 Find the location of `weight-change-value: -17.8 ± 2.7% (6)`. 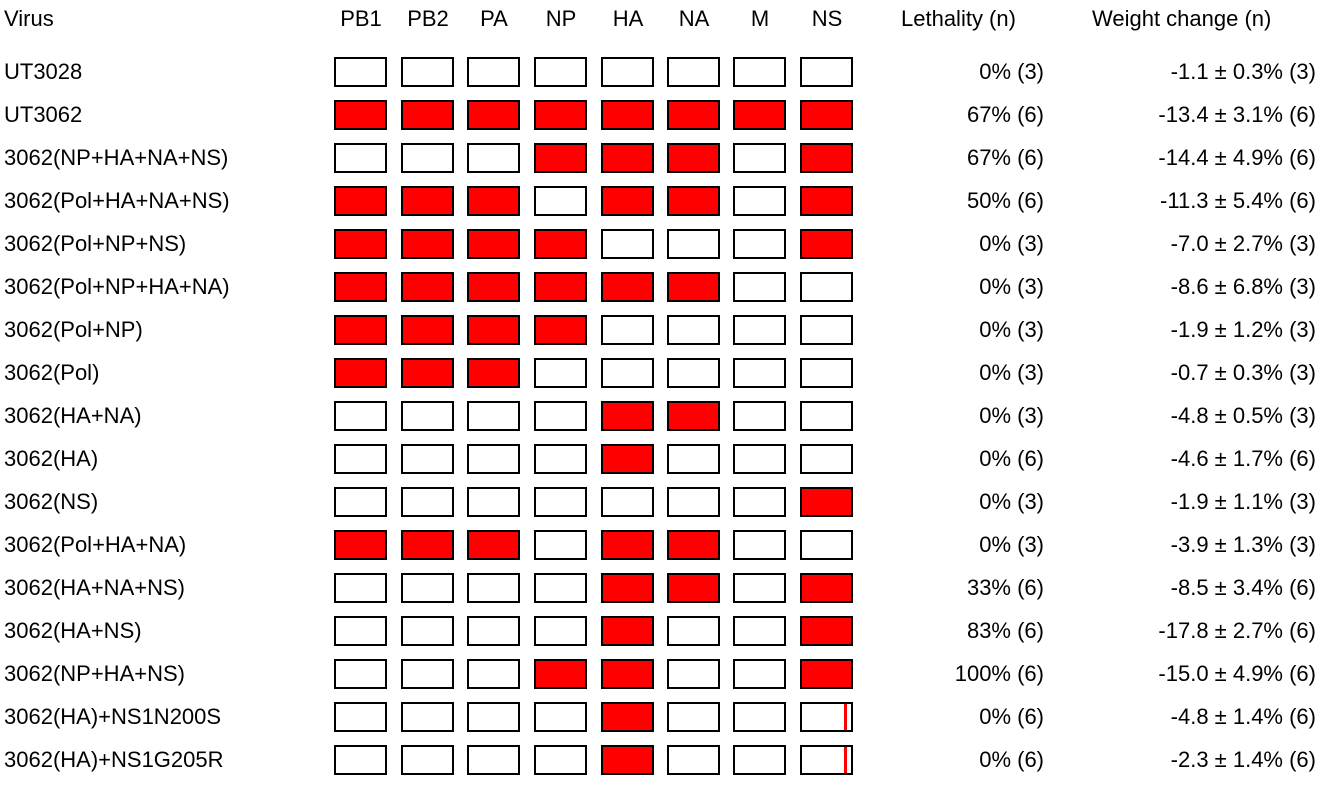

weight-change-value: -17.8 ± 2.7% (6) is located at coordinates (1237, 630).